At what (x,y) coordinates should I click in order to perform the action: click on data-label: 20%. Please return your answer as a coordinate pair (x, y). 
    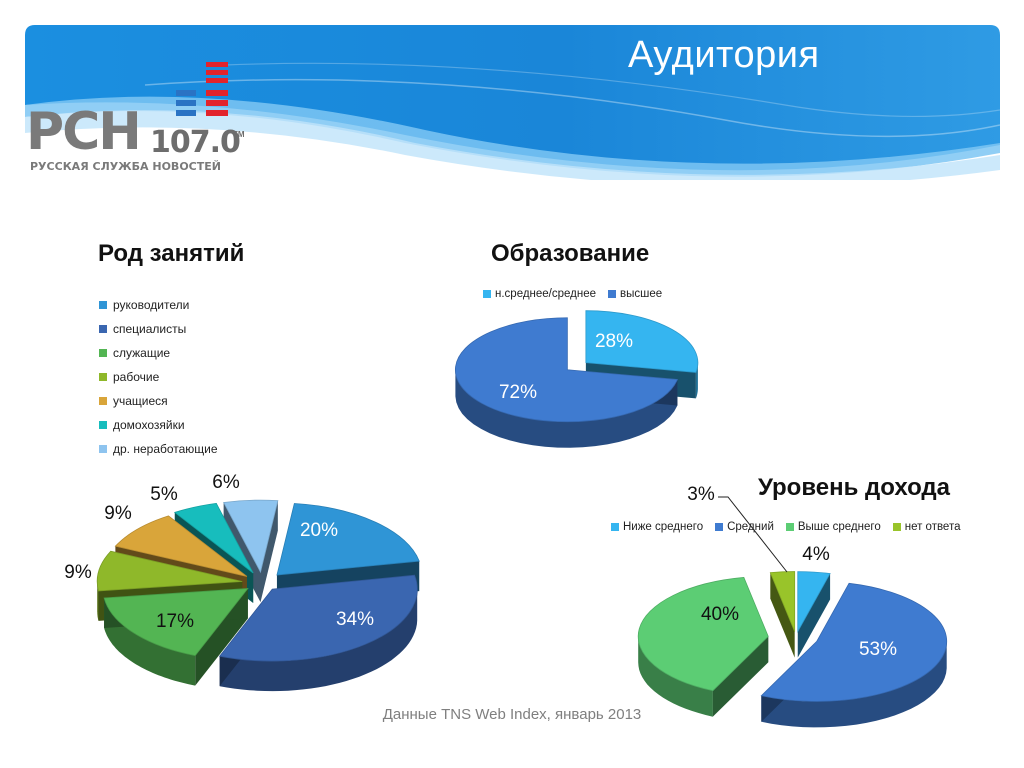
    Looking at the image, I should click on (319, 530).